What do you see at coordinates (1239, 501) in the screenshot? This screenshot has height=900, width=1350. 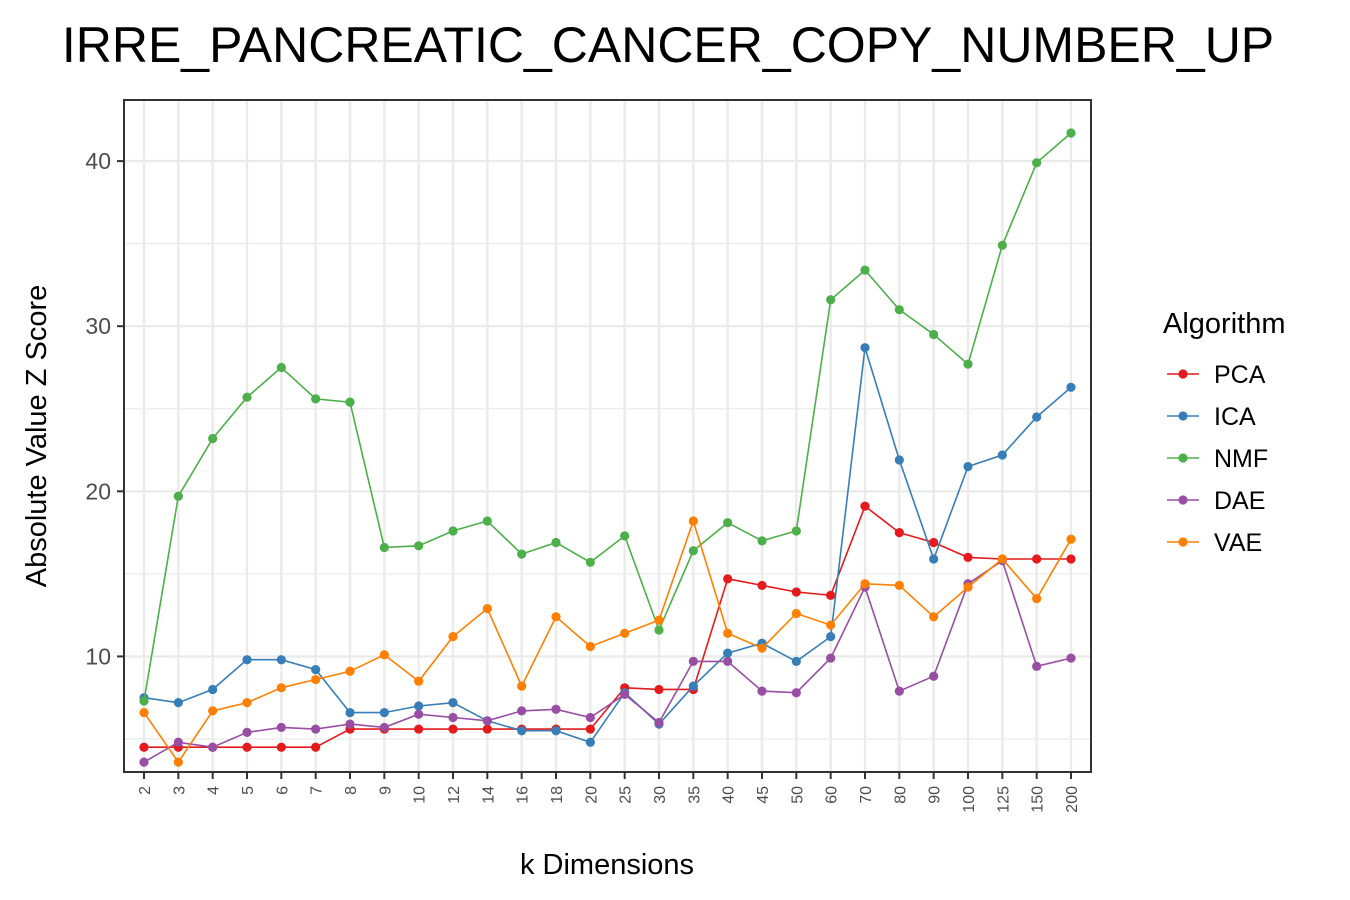 I see `legend-label: DAE` at bounding box center [1239, 501].